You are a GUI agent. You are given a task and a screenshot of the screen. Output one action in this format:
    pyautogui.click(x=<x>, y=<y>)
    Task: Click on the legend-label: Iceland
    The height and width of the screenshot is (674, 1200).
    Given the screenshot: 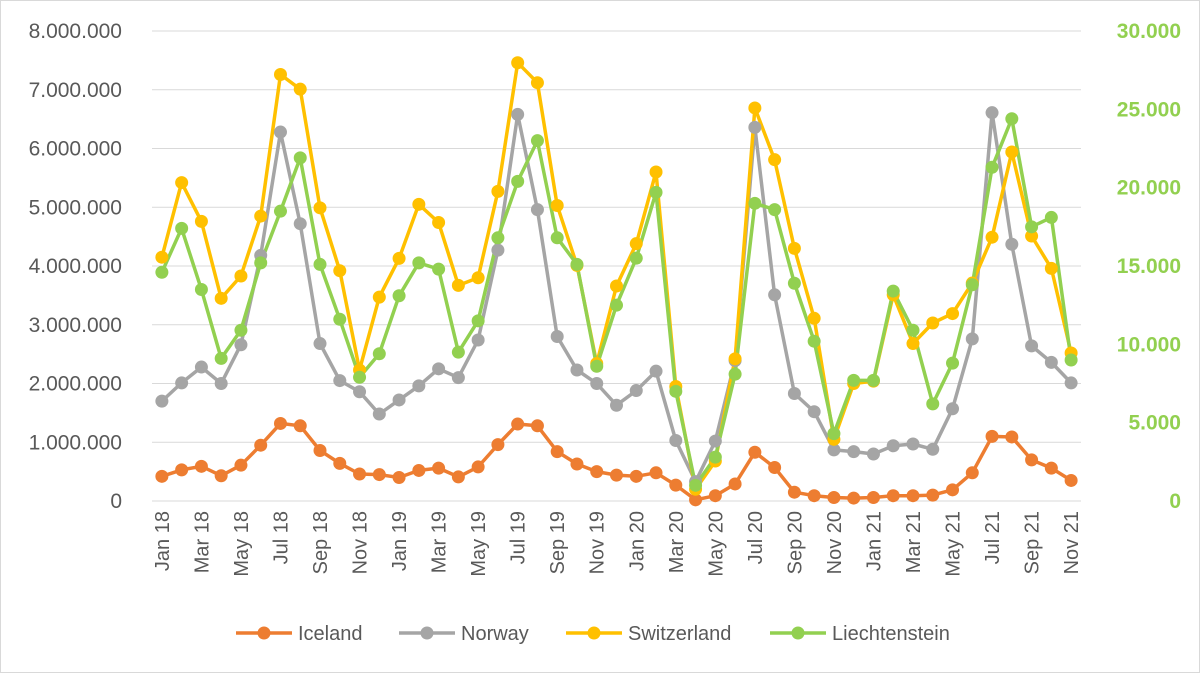 What is the action you would take?
    pyautogui.click(x=330, y=634)
    